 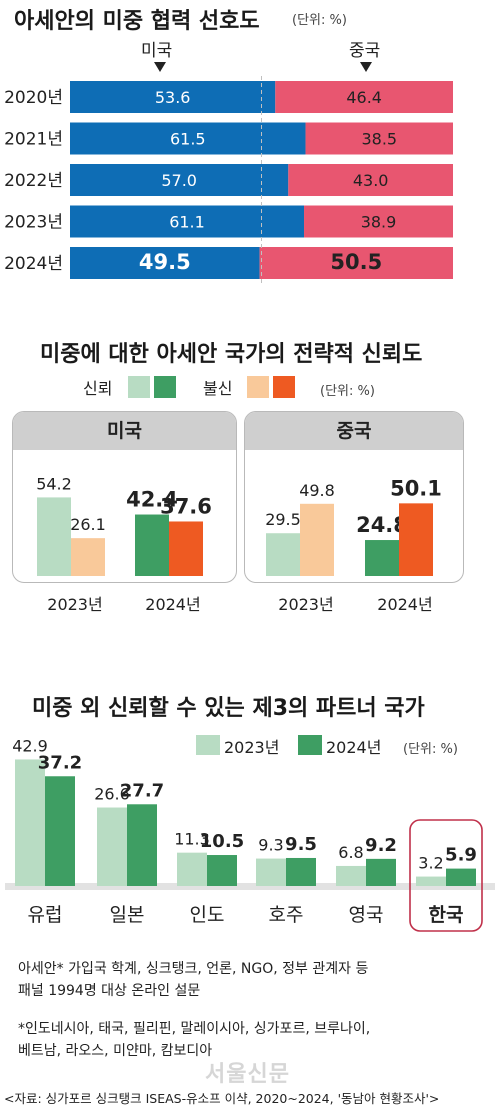 What do you see at coordinates (88, 524) in the screenshot?
I see `distrust-value-label: 26.1` at bounding box center [88, 524].